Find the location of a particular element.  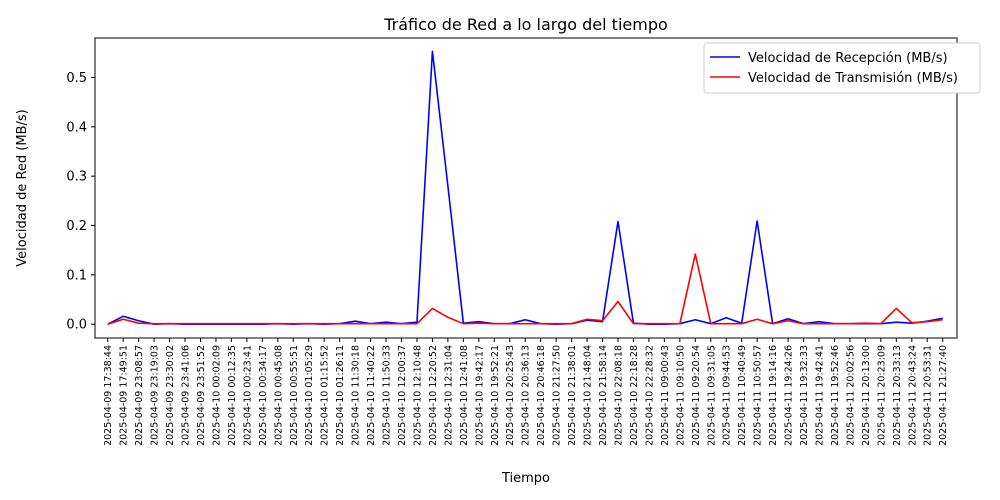

x-tick-label: 2025-04-11 19:52:46 is located at coordinates (835, 395).